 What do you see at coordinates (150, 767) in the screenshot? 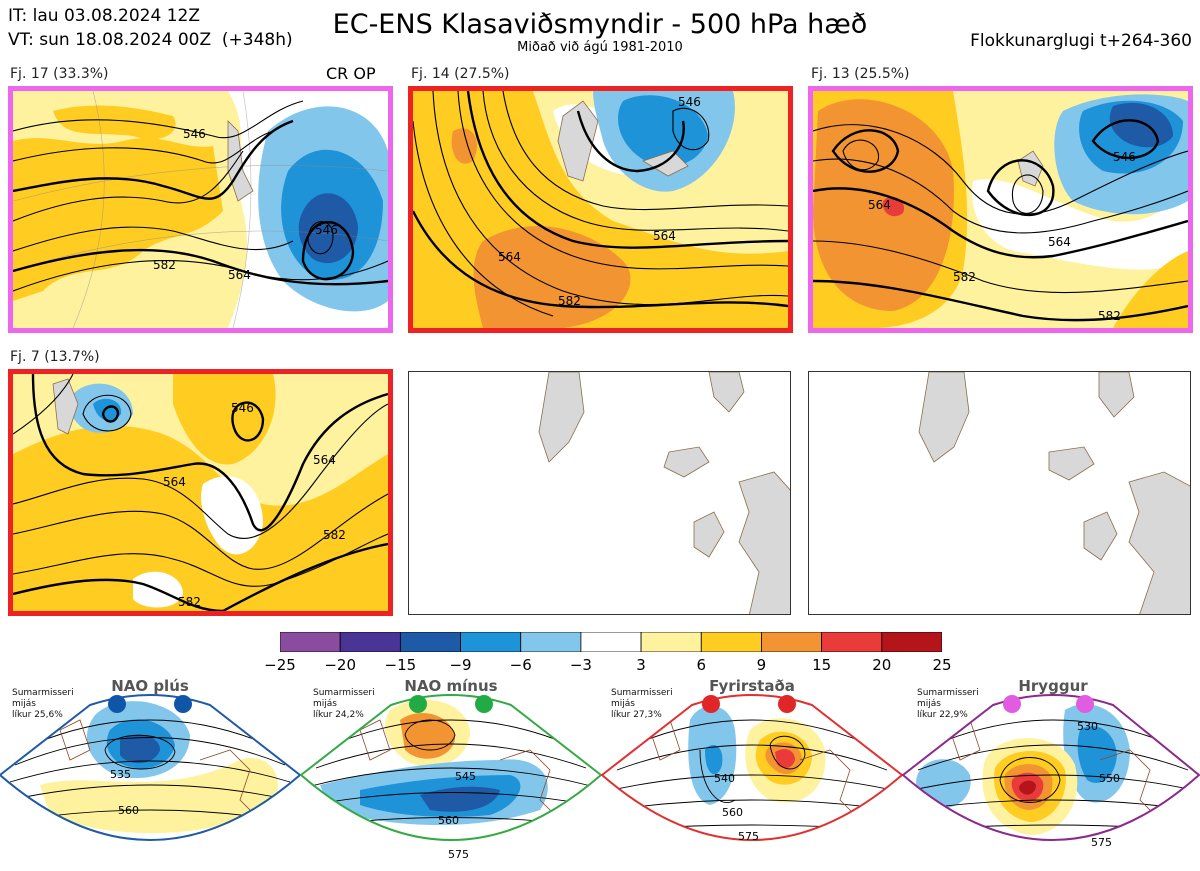
I see `regime-1-map` at bounding box center [150, 767].